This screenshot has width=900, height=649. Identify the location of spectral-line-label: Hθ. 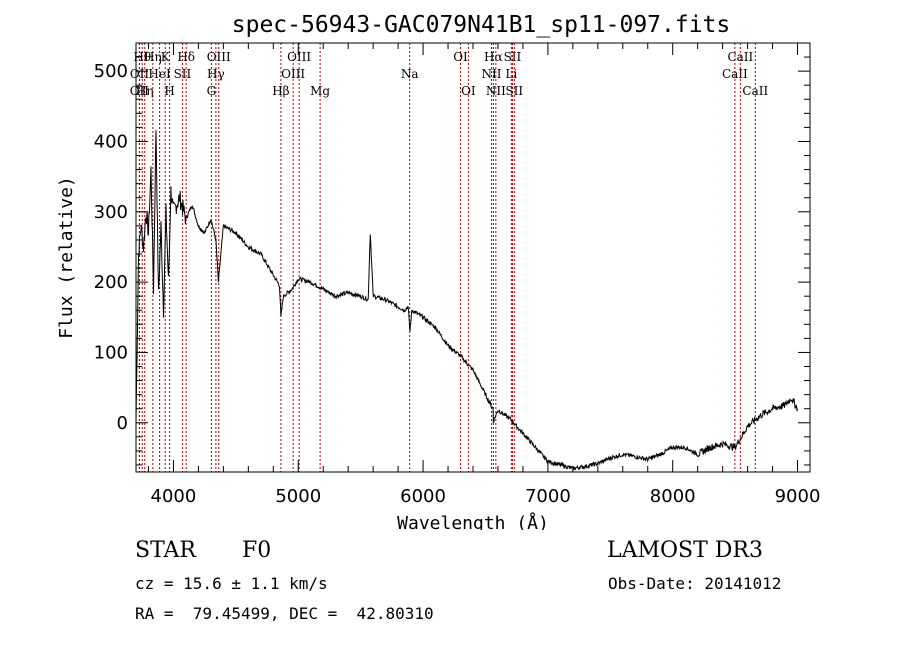
(142, 57).